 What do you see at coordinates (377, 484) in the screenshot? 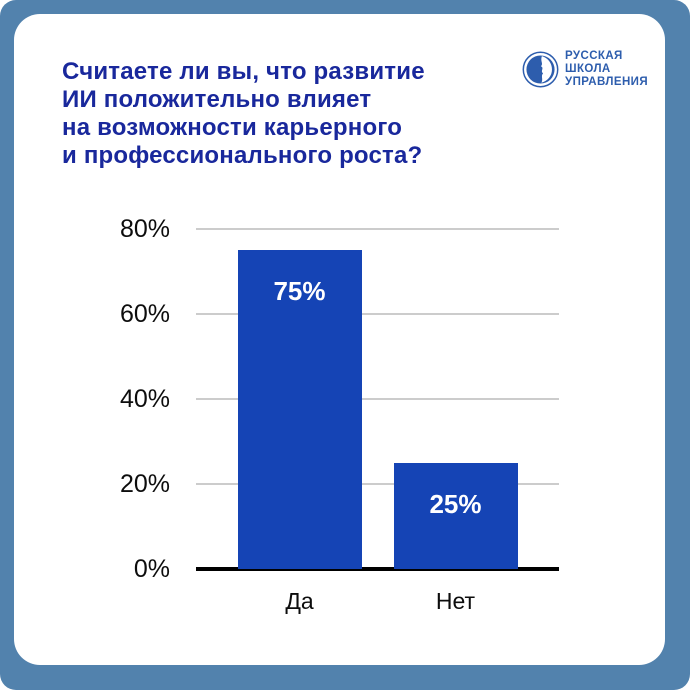
I see `gridline-20%` at bounding box center [377, 484].